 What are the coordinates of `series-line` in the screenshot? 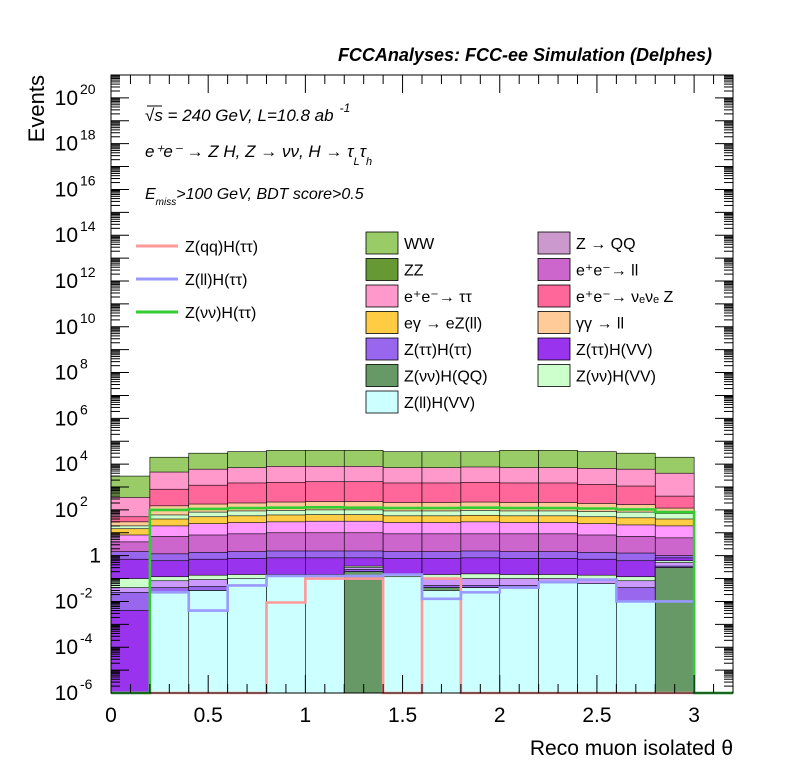 It's located at (422, 634).